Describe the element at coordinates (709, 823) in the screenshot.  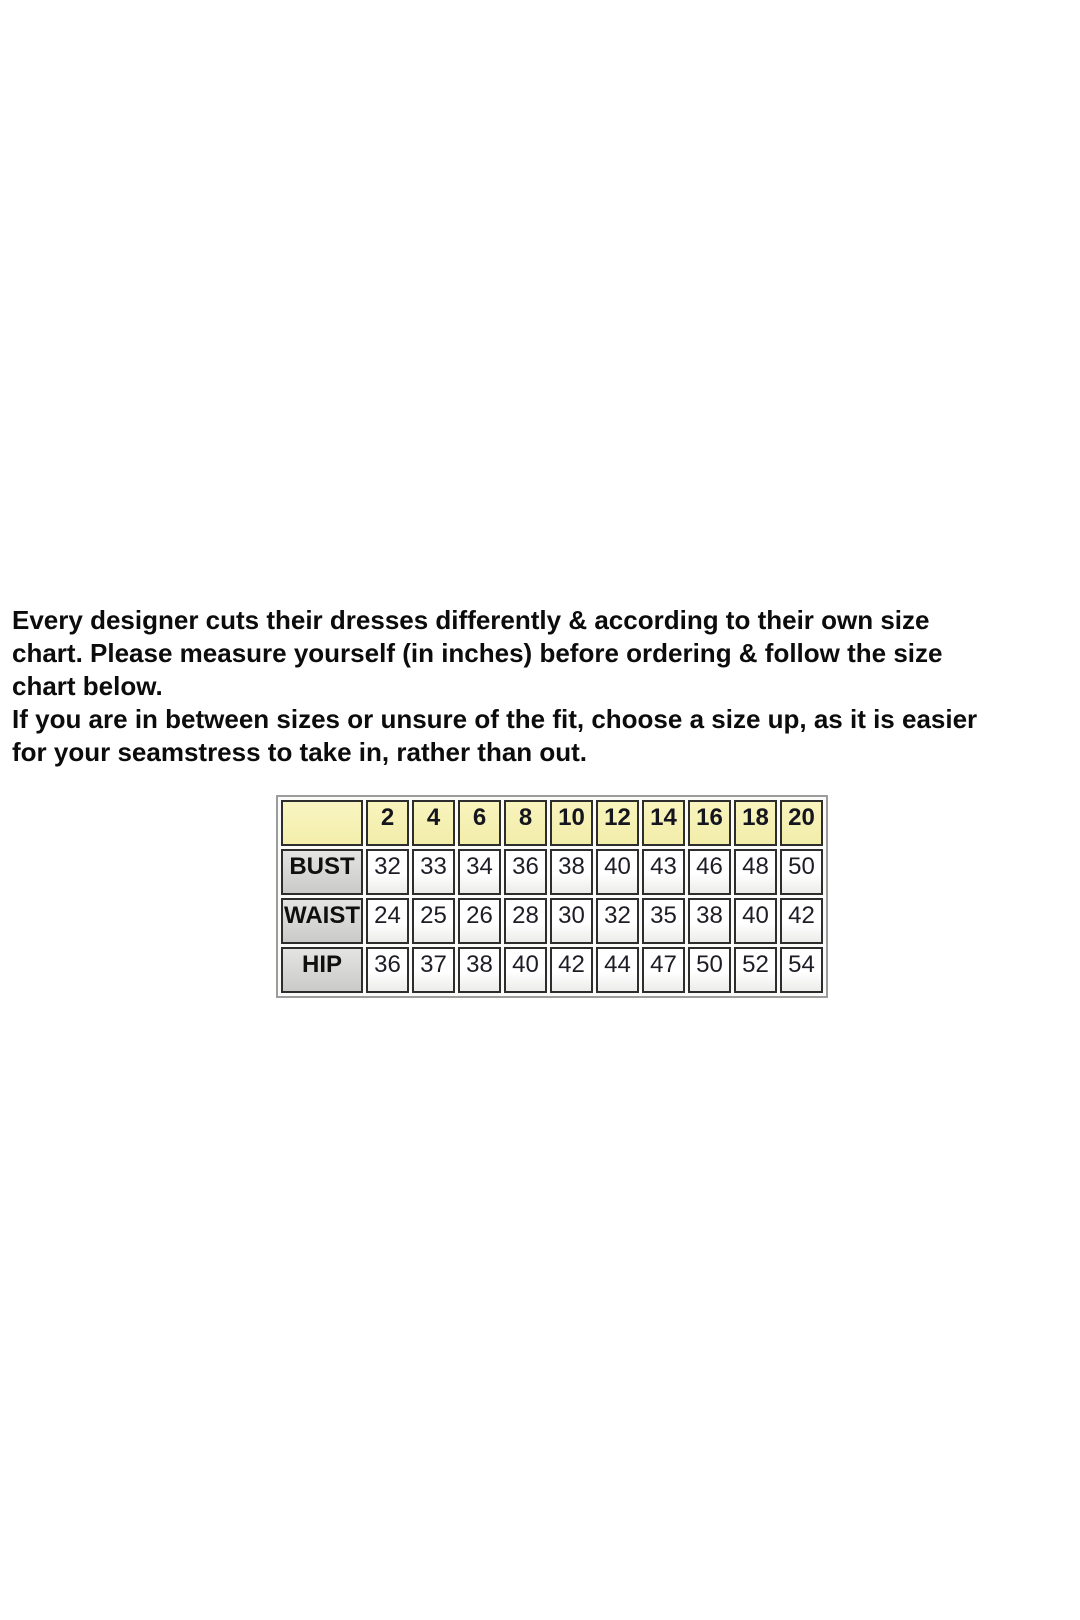
I see `size-header-cell: 16` at that location.